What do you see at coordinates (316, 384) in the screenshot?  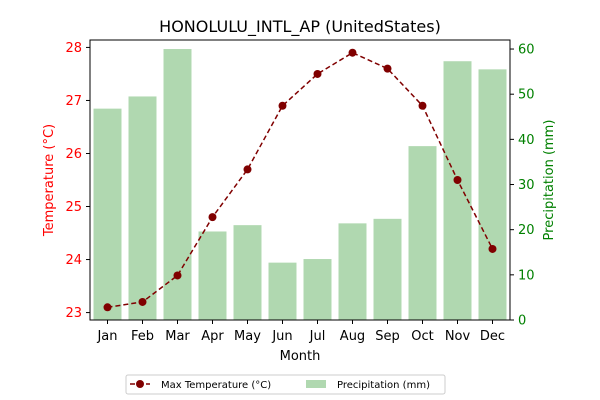 I see `legend-bar-swatch` at bounding box center [316, 384].